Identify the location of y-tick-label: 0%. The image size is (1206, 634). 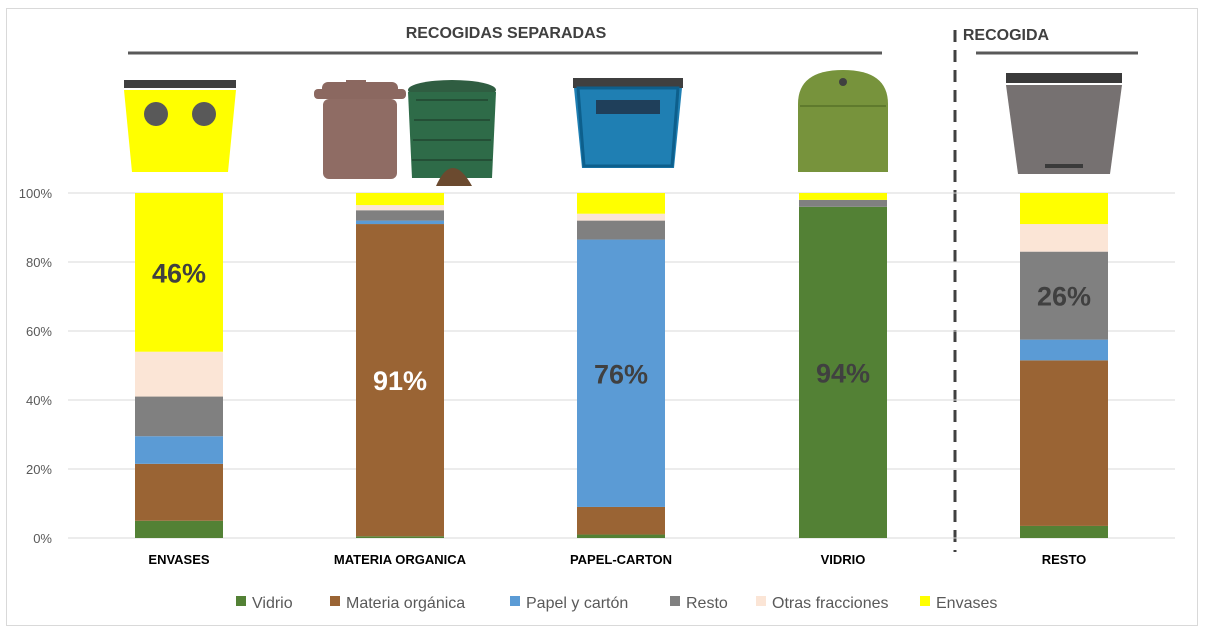
(42, 538).